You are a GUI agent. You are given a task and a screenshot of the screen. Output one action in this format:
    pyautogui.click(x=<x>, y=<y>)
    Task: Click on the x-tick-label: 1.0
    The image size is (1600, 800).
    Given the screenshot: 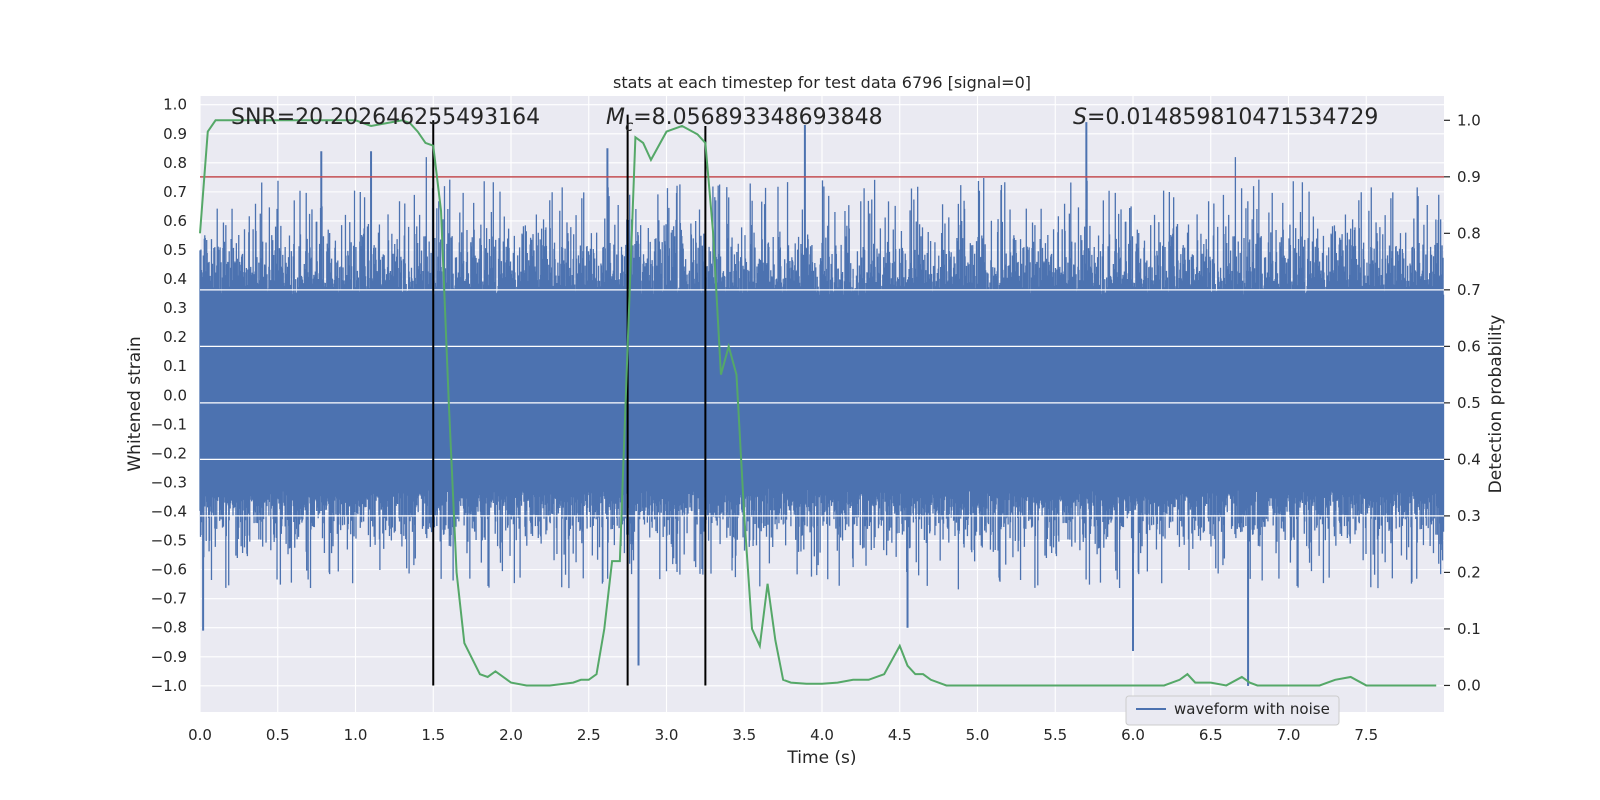 What is the action you would take?
    pyautogui.click(x=356, y=735)
    